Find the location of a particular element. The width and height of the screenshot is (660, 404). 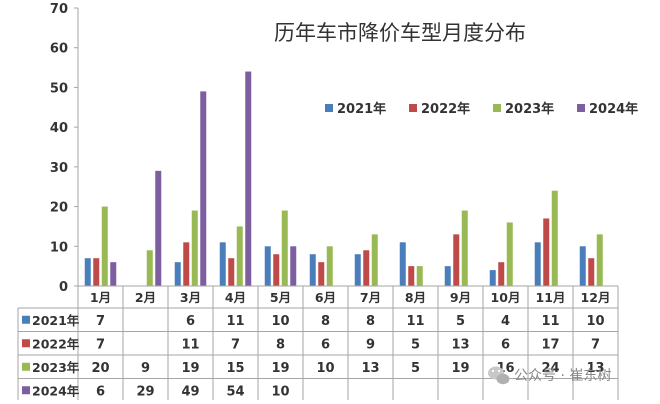

x-tick-label: 4月 is located at coordinates (235, 297).